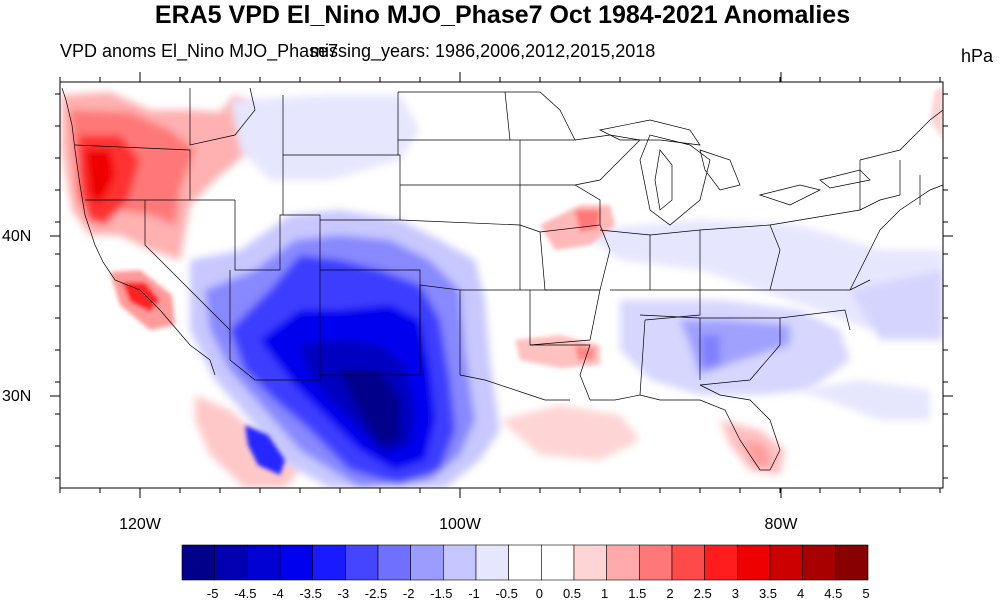 The height and width of the screenshot is (603, 1005). What do you see at coordinates (310, 593) in the screenshot?
I see `colorbar-label: -3.5` at bounding box center [310, 593].